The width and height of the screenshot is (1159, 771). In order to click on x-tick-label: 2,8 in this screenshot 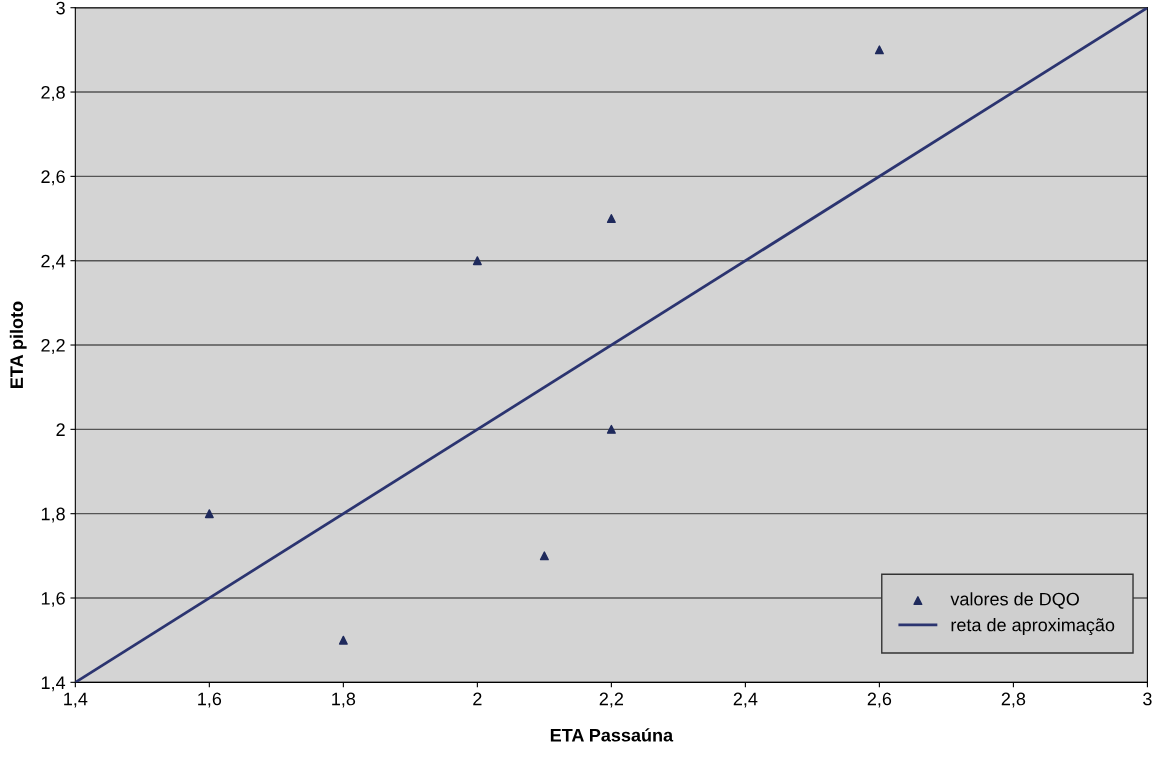, I will do `click(1013, 700)`.